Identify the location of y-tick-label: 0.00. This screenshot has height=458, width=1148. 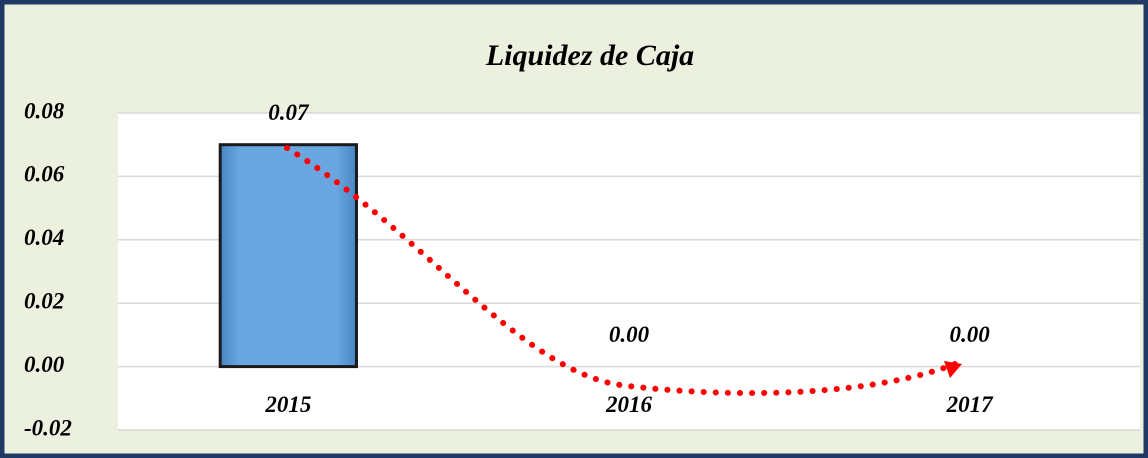
(44, 364).